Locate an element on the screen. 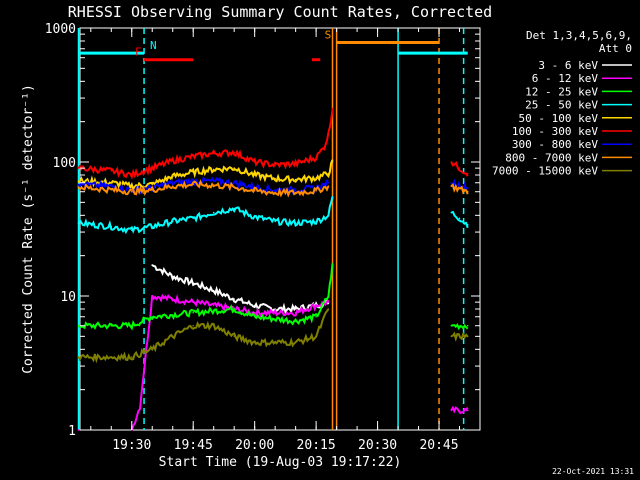  x-tick-label: 19:30 is located at coordinates (131, 445).